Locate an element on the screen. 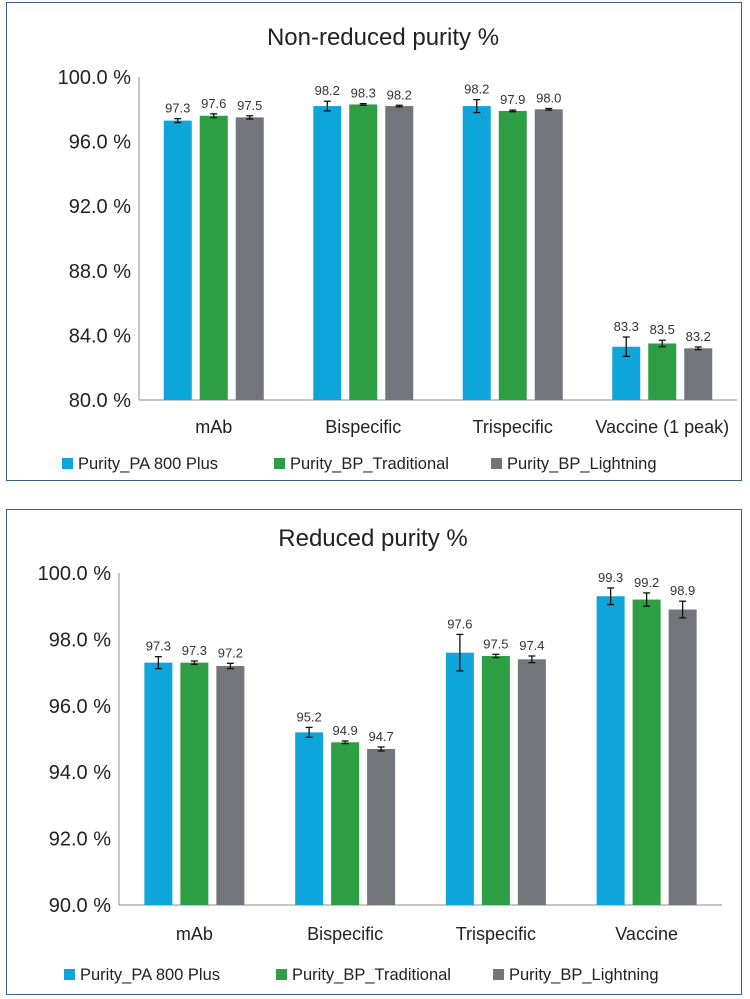 This screenshot has height=999, width=750. y-tick-label: 88.0 % is located at coordinates (100, 272).